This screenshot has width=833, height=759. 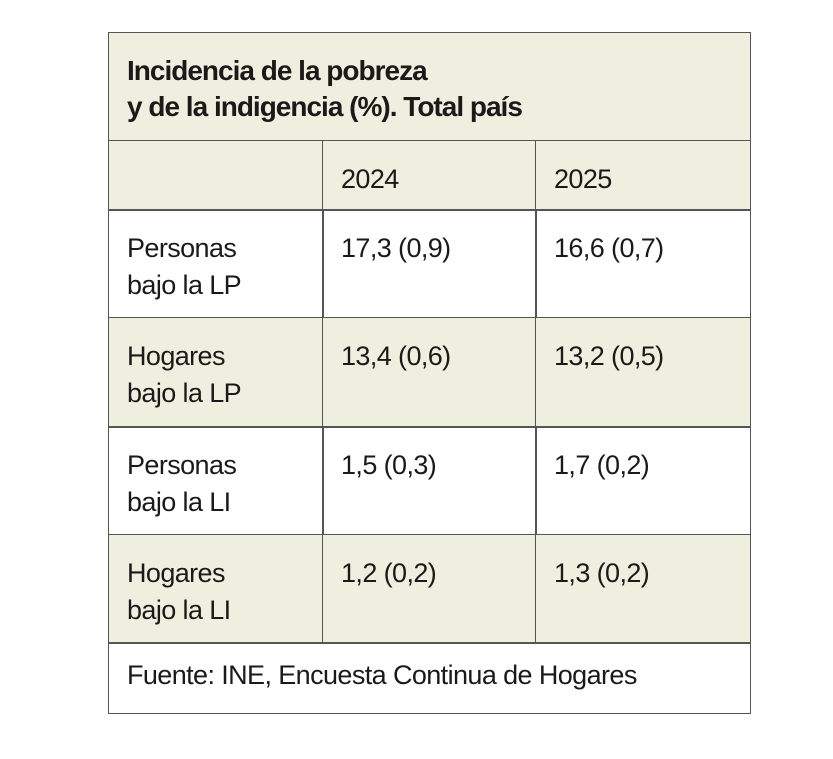 What do you see at coordinates (429, 264) in the screenshot?
I see `table-cell: 17,3 (0,9)` at bounding box center [429, 264].